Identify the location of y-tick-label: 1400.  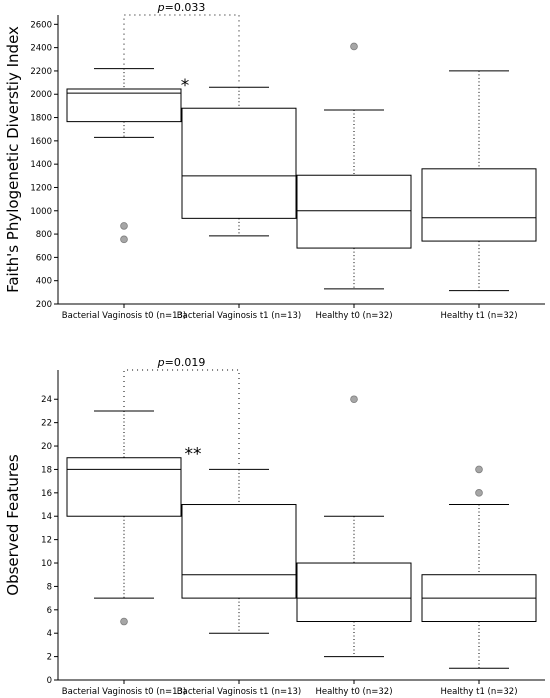
(41, 165).